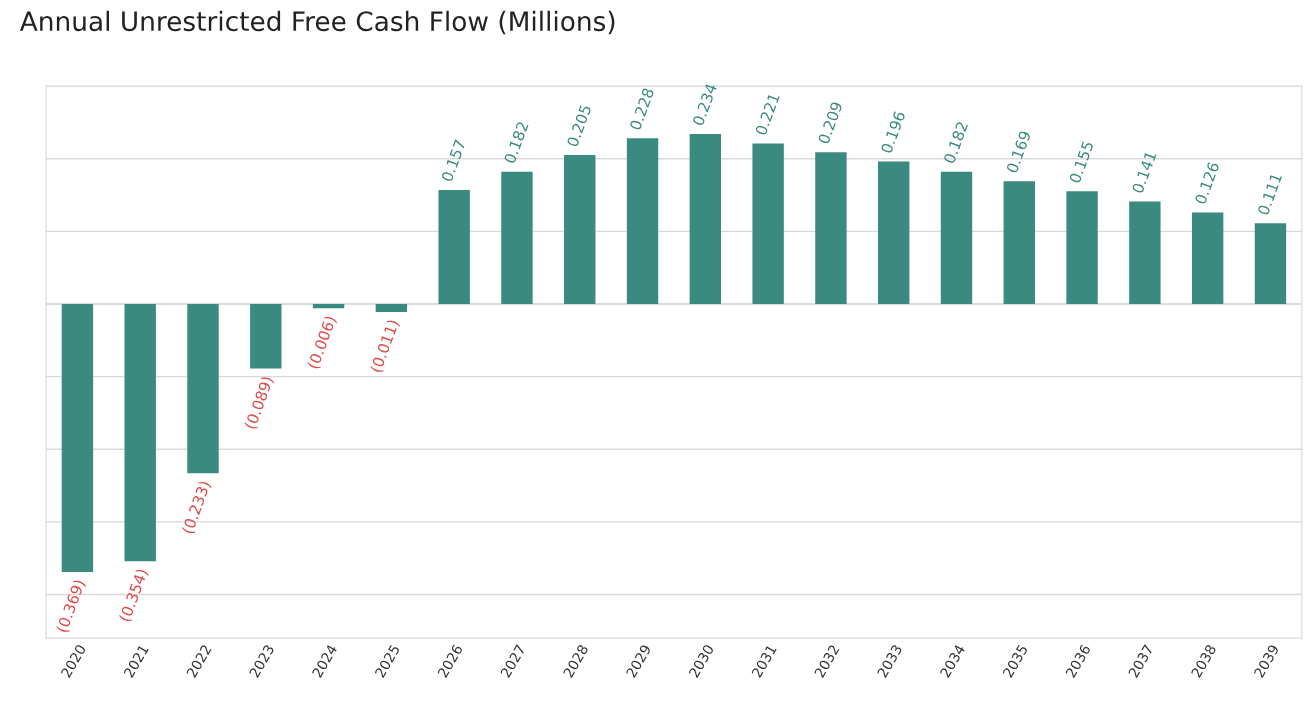 This screenshot has height=717, width=1315. What do you see at coordinates (1018, 152) in the screenshot?
I see `data-label: 0.169` at bounding box center [1018, 152].